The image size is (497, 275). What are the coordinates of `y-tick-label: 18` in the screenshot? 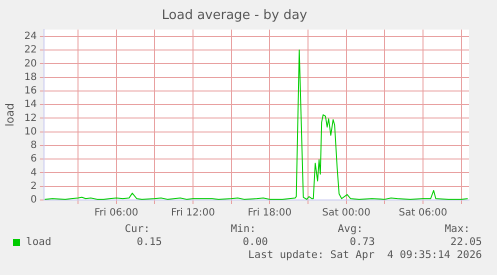 It's located at (30, 77).